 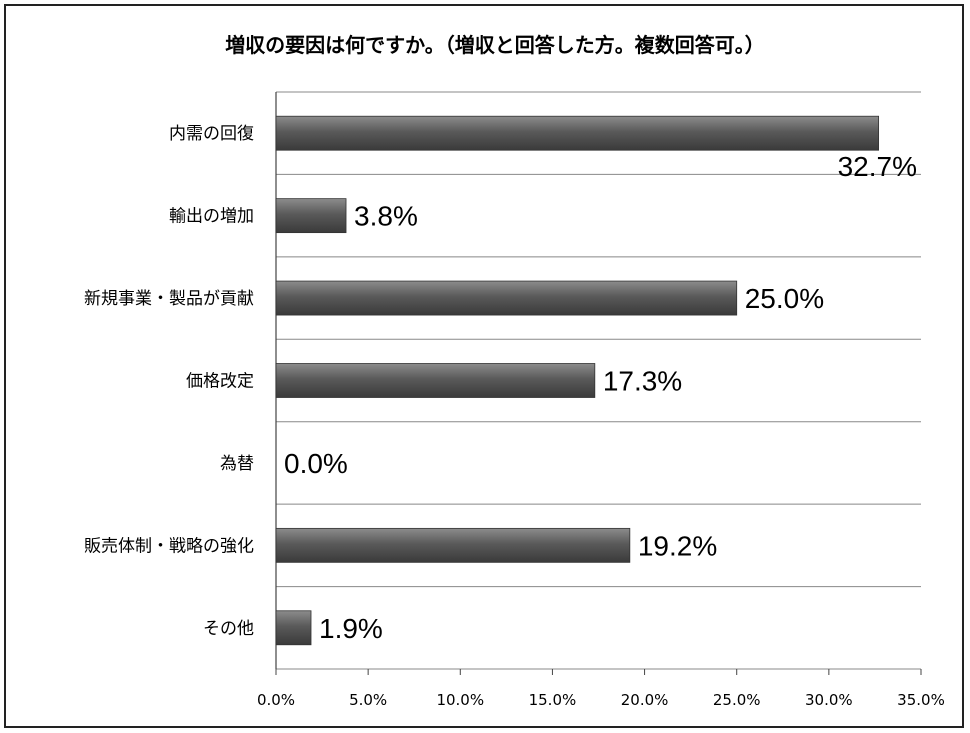 What do you see at coordinates (220, 382) in the screenshot?
I see `category-label: 価格改定` at bounding box center [220, 382].